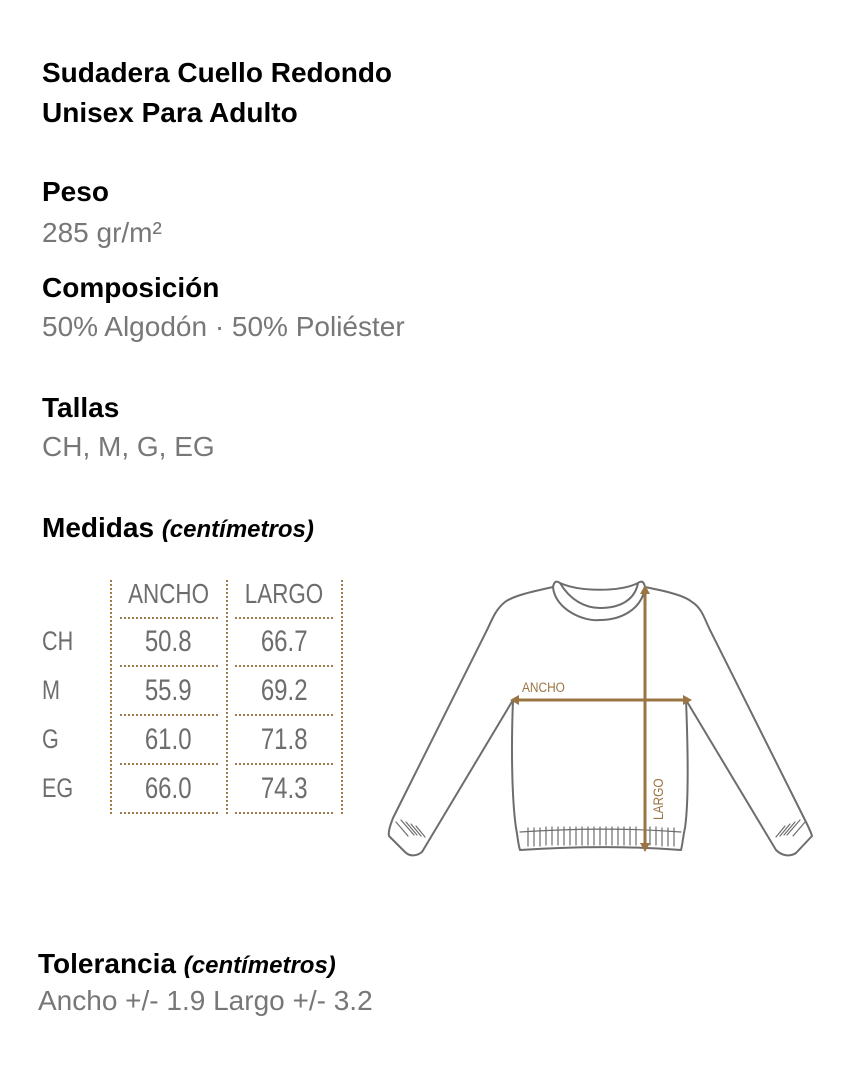 The height and width of the screenshot is (1082, 855). What do you see at coordinates (98, 527) in the screenshot?
I see `medidas-label: Medidas` at bounding box center [98, 527].